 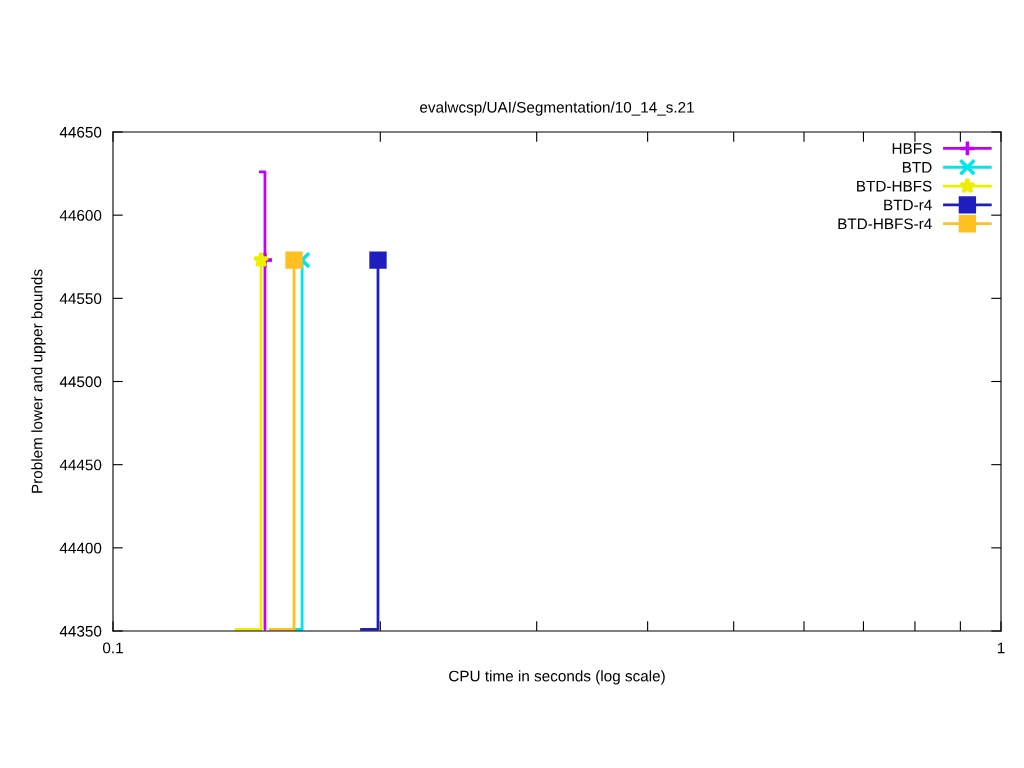 What do you see at coordinates (80, 631) in the screenshot?
I see `y-tick-label: 44350` at bounding box center [80, 631].